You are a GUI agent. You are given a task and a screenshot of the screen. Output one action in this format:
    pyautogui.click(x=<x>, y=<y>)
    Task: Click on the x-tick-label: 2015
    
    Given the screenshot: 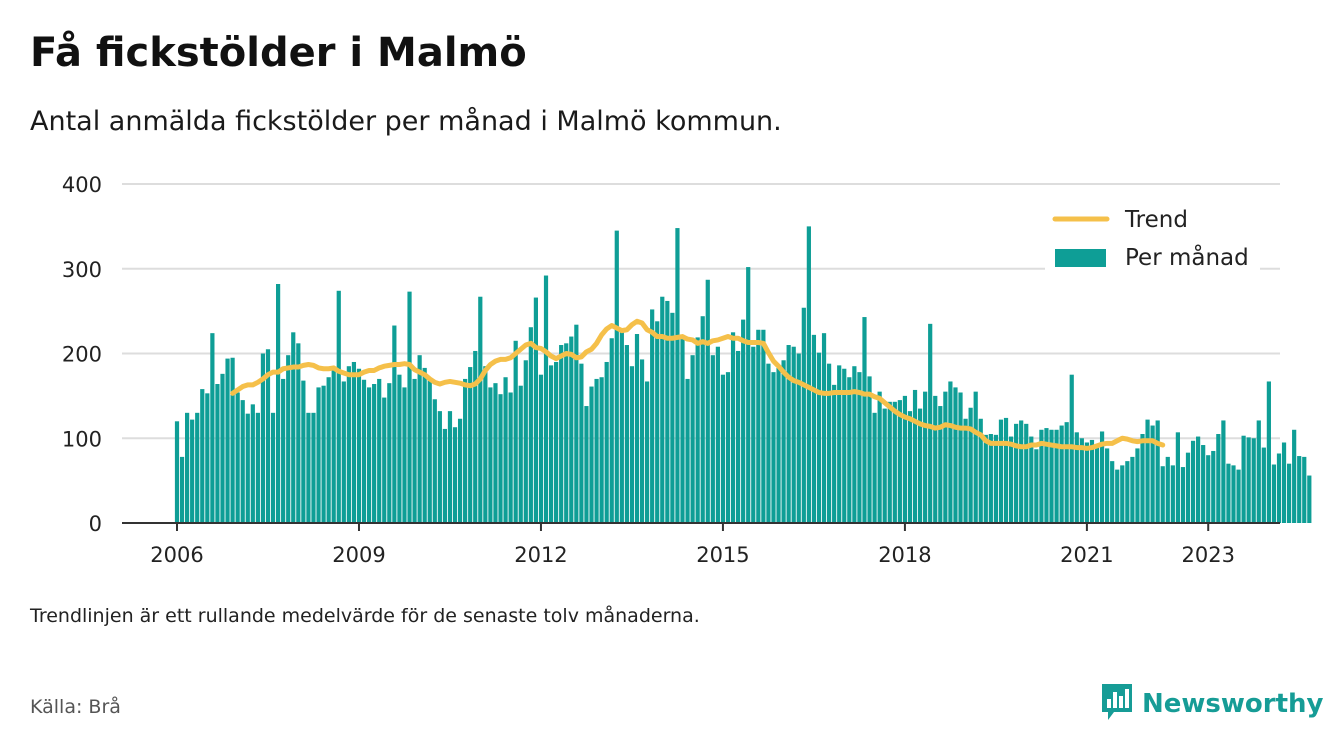 What is the action you would take?
    pyautogui.click(x=722, y=555)
    